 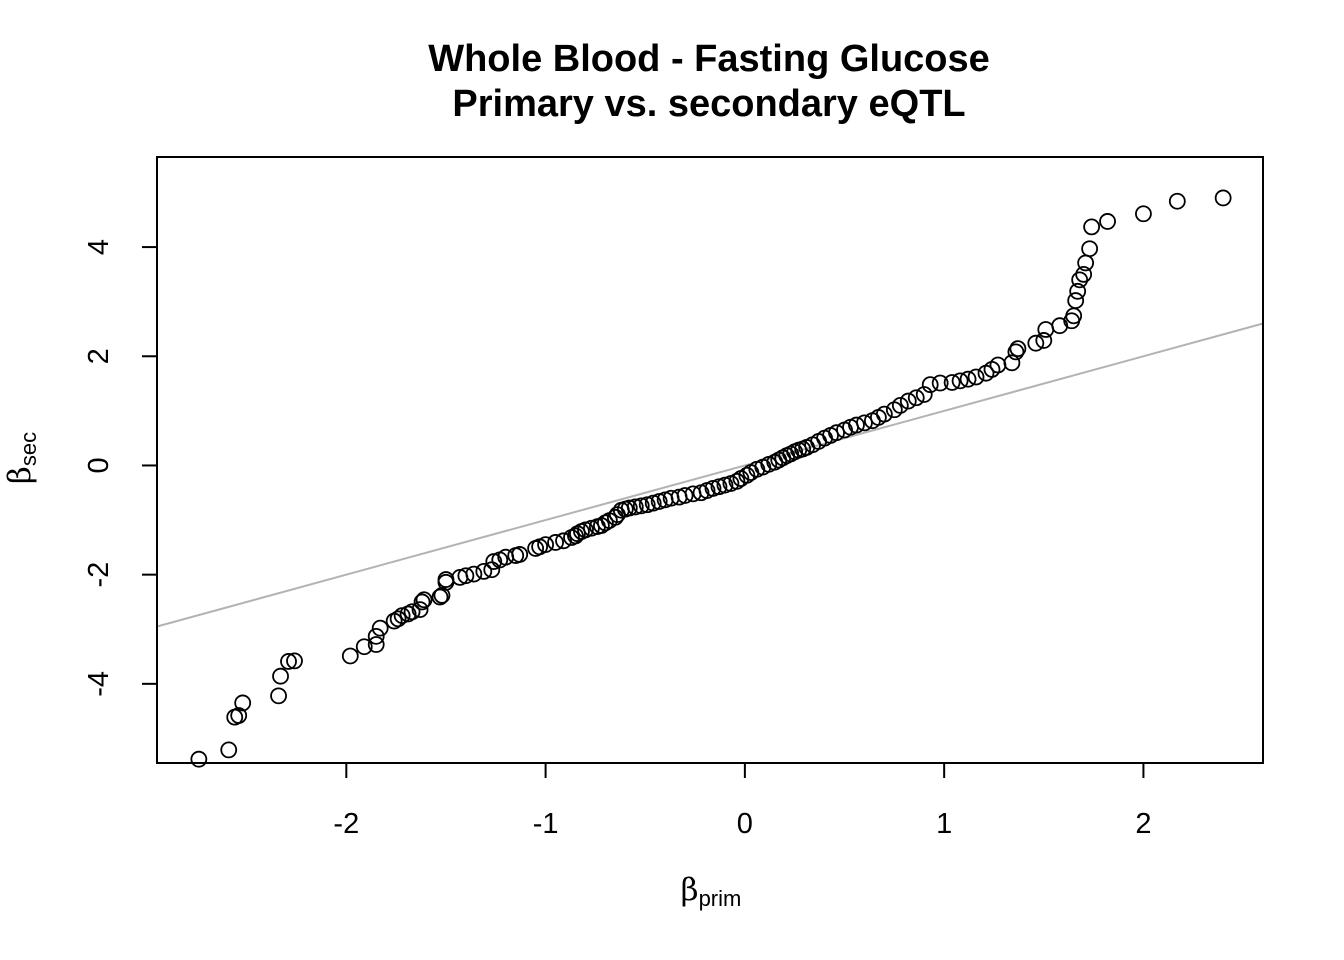 I want to click on chart-title: Whole Blood - Fasting Glucose, so click(x=709, y=59).